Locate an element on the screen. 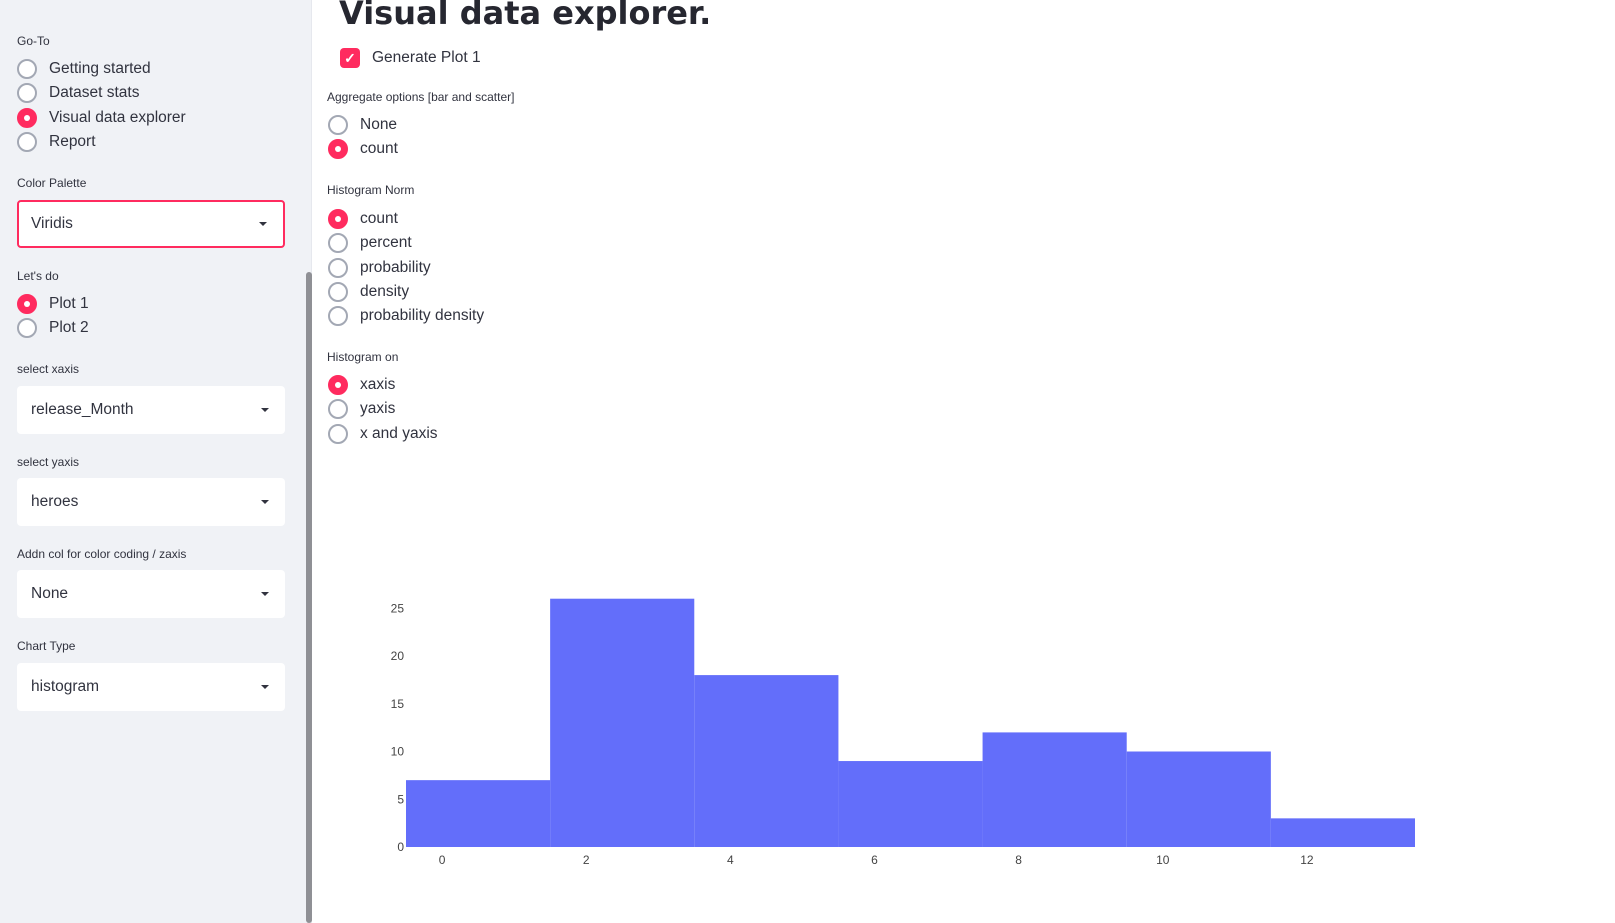  histon-option-label: yaxis is located at coordinates (378, 409).